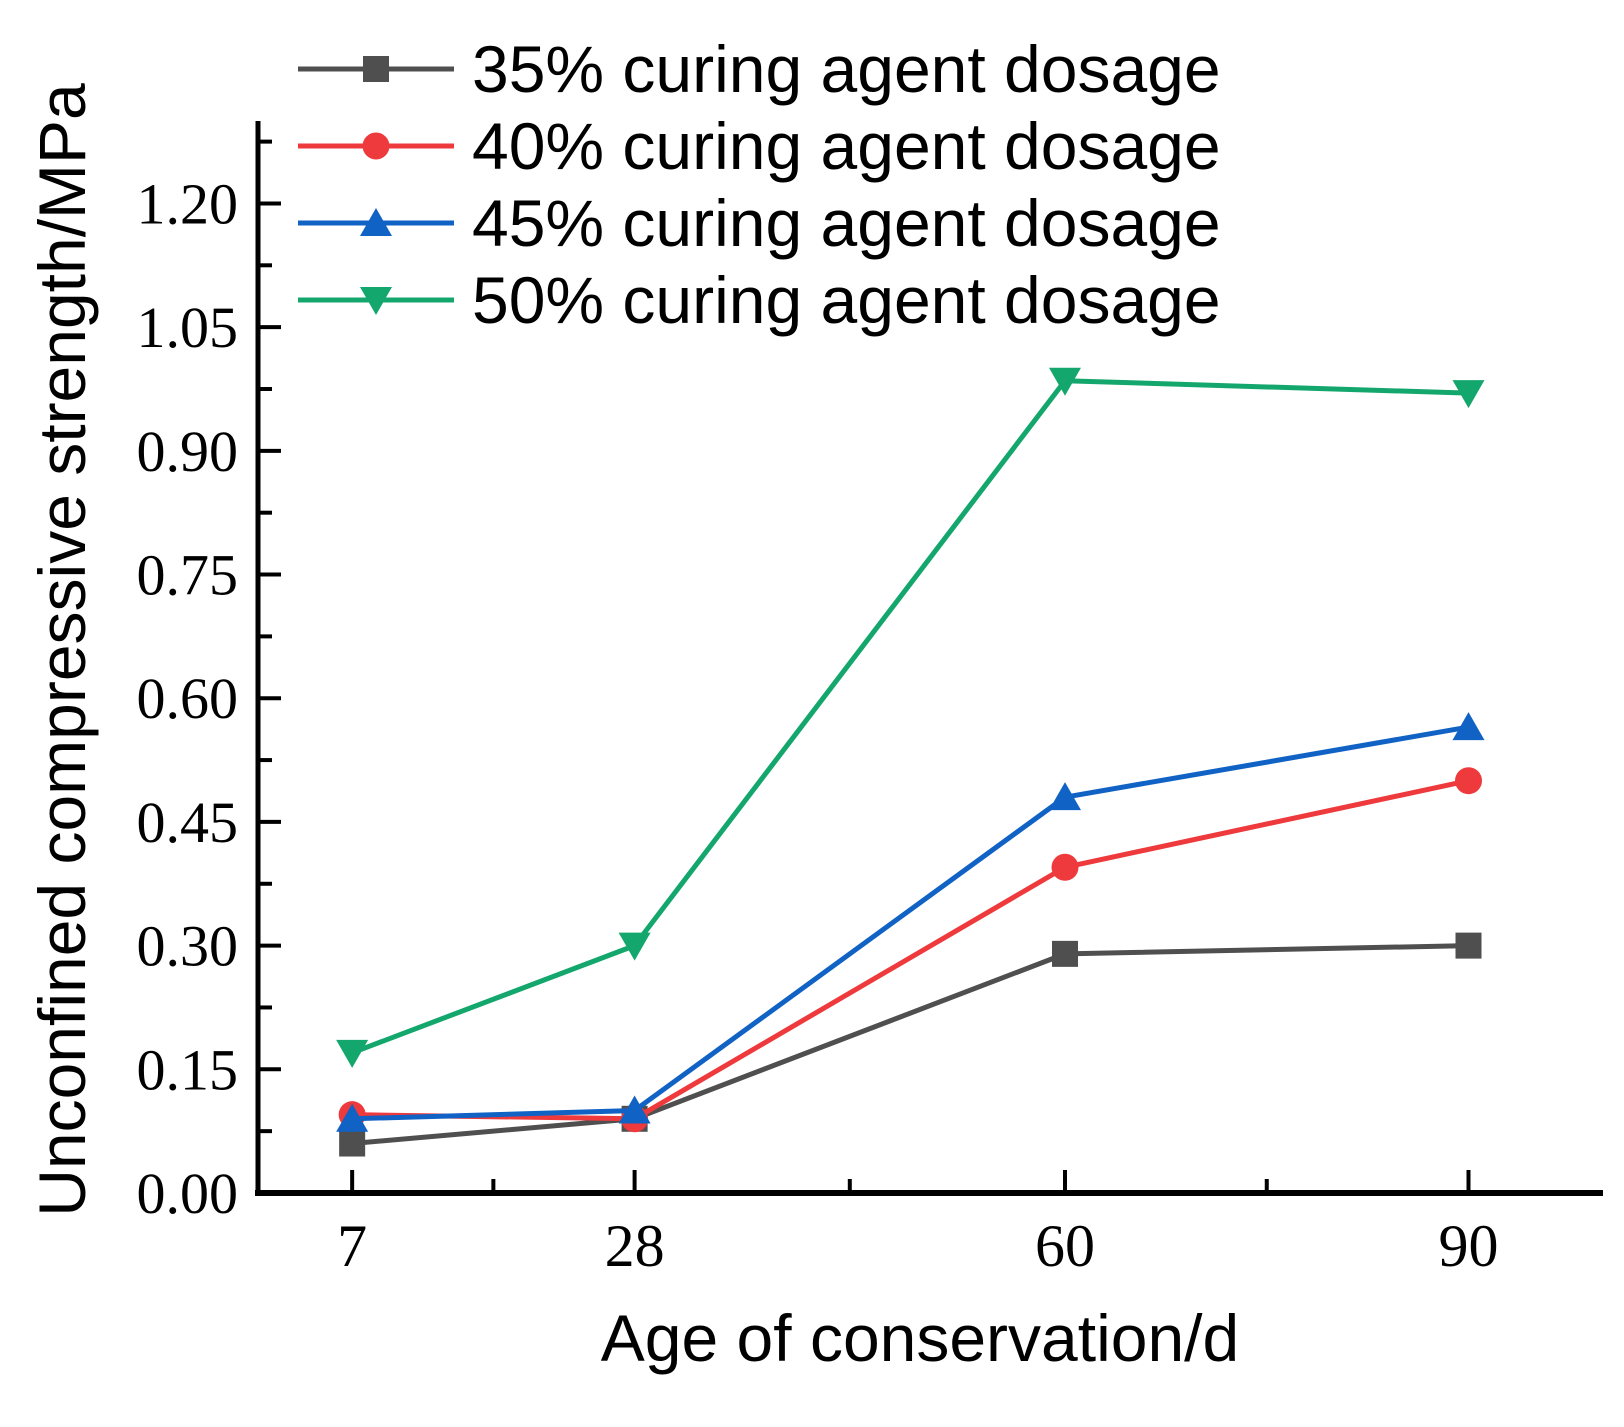 This screenshot has height=1427, width=1624. I want to click on legend-triangle-down-icon, so click(376, 300).